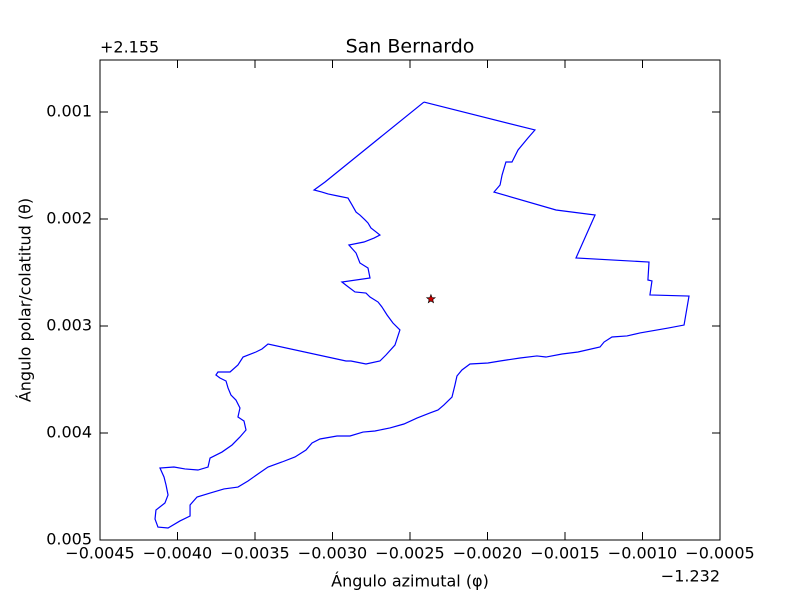 The height and width of the screenshot is (600, 800). Describe the element at coordinates (129, 47) in the screenshot. I see `y-offset-label: +2.155` at that location.